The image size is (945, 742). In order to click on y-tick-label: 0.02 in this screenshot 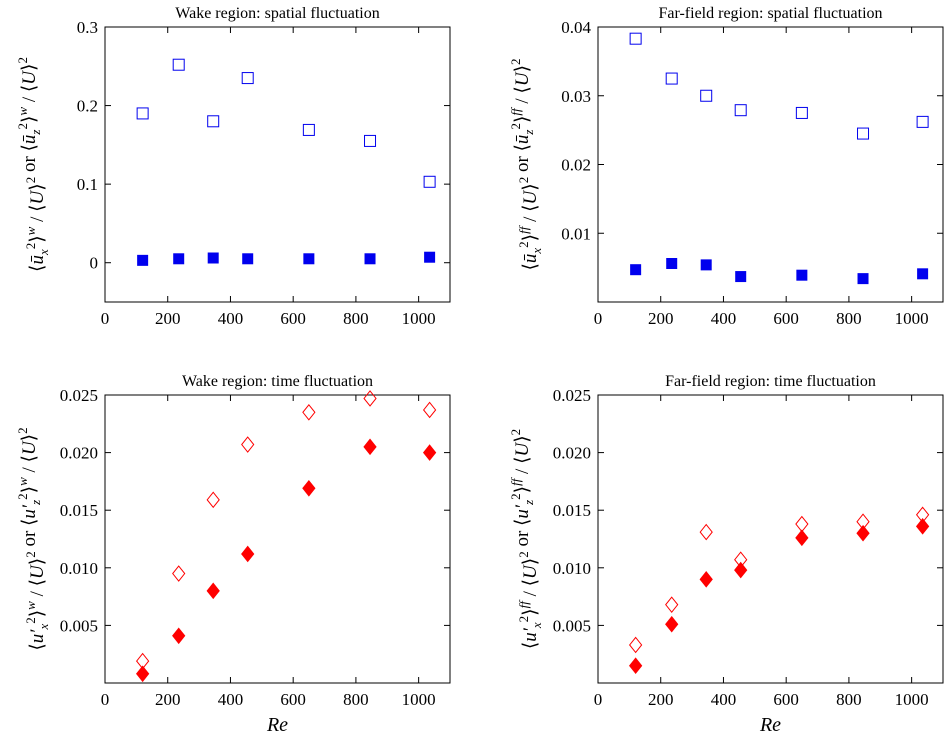, I will do `click(576, 165)`.